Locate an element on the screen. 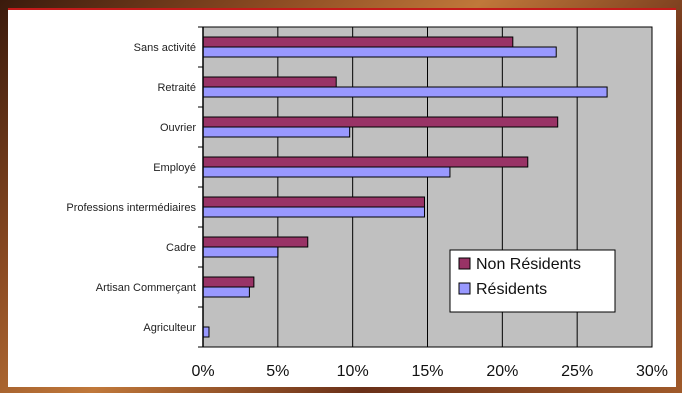 The image size is (682, 393). bar-residents-professions-intermediaires is located at coordinates (314, 212).